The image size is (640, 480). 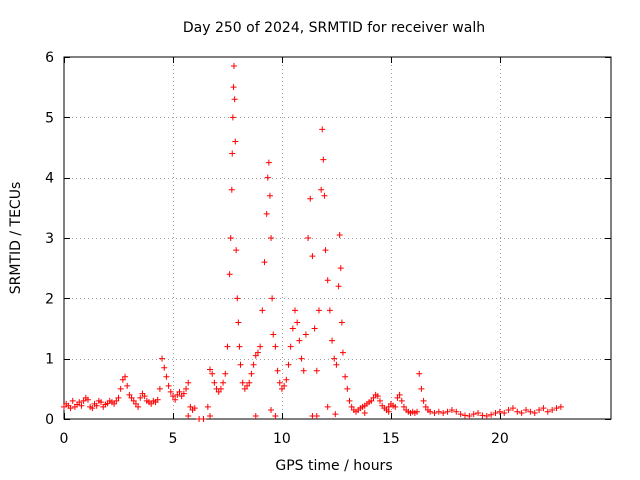 I want to click on y-tick-label: 3, so click(x=49, y=239).